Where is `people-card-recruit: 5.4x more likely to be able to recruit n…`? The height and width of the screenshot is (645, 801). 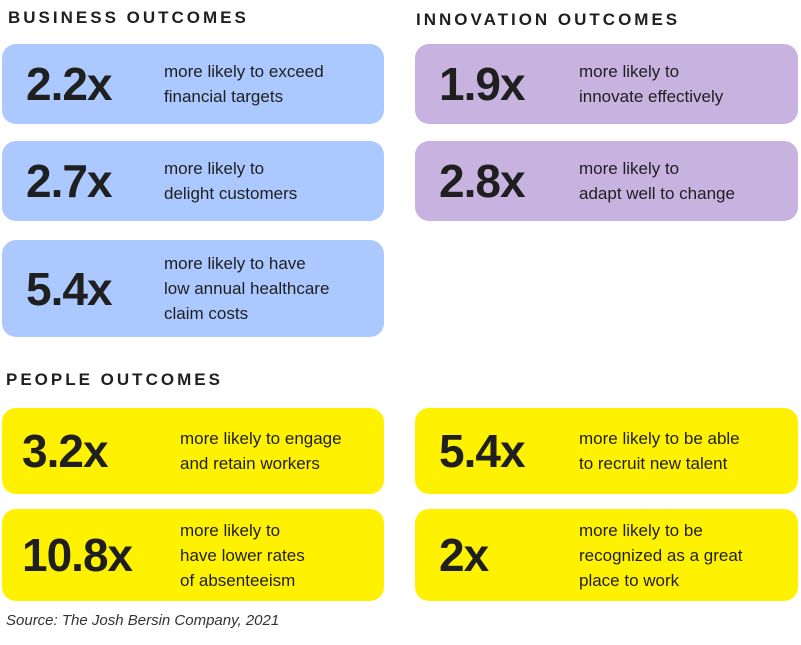
people-card-recruit: 5.4x more likely to be able to recruit n… is located at coordinates (606, 451).